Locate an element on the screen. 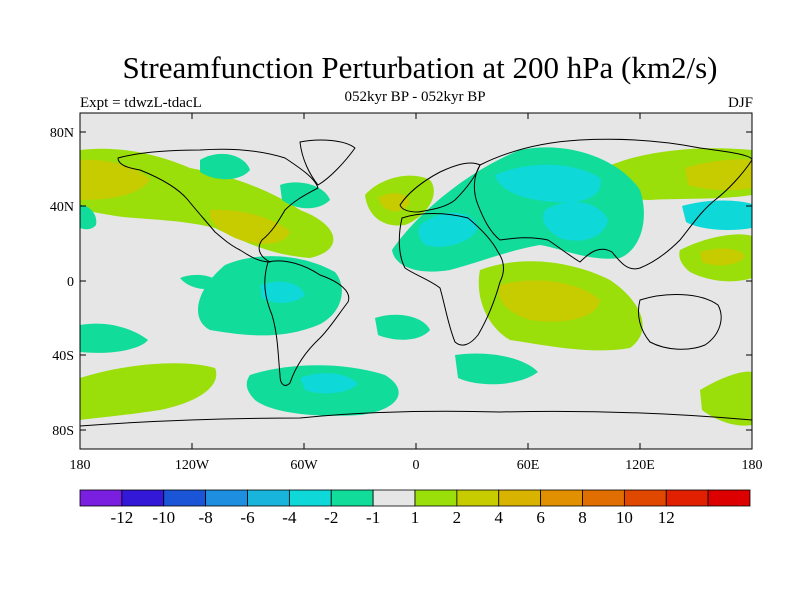 This screenshot has height=600, width=800. lon-tick-label: 60E is located at coordinates (528, 465).